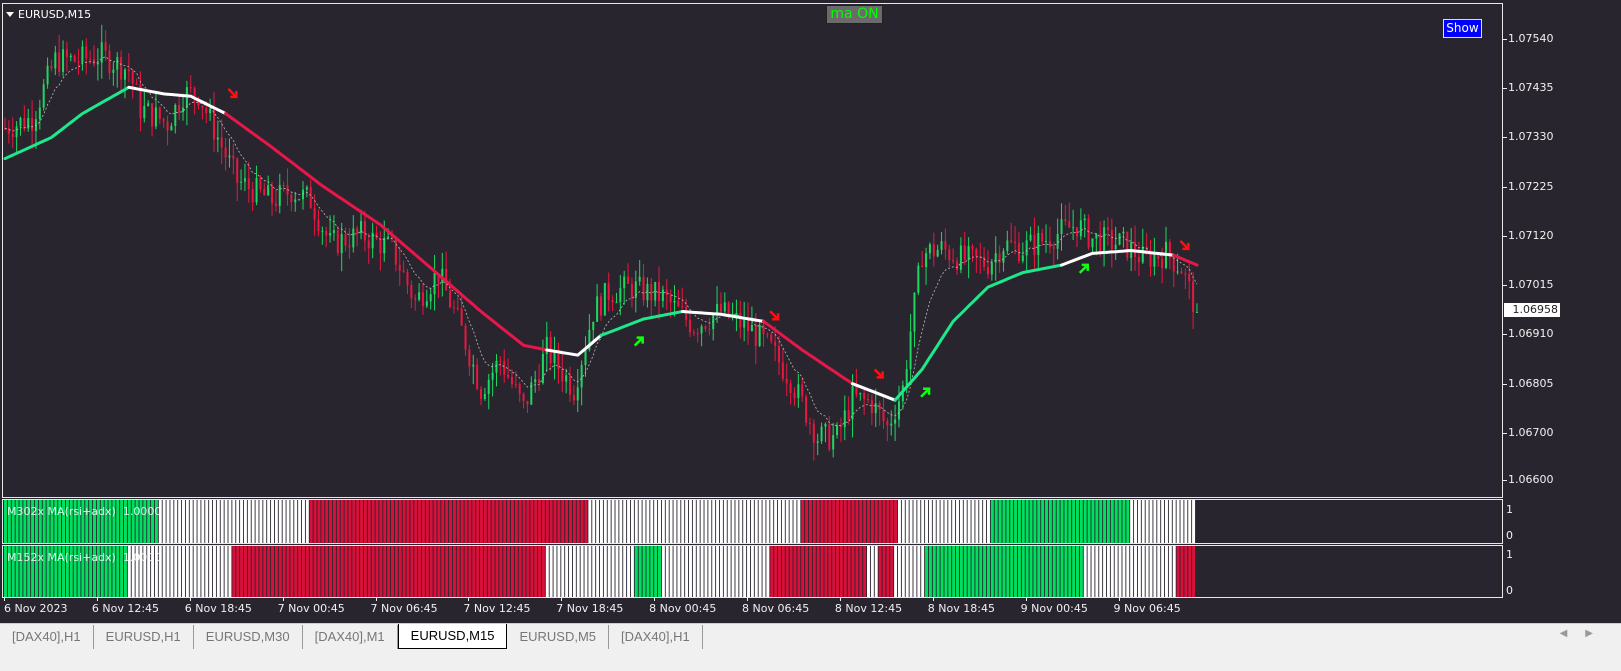  What do you see at coordinates (558, 637) in the screenshot?
I see `tab-eurusd-m5: EURUSD,M5` at bounding box center [558, 637].